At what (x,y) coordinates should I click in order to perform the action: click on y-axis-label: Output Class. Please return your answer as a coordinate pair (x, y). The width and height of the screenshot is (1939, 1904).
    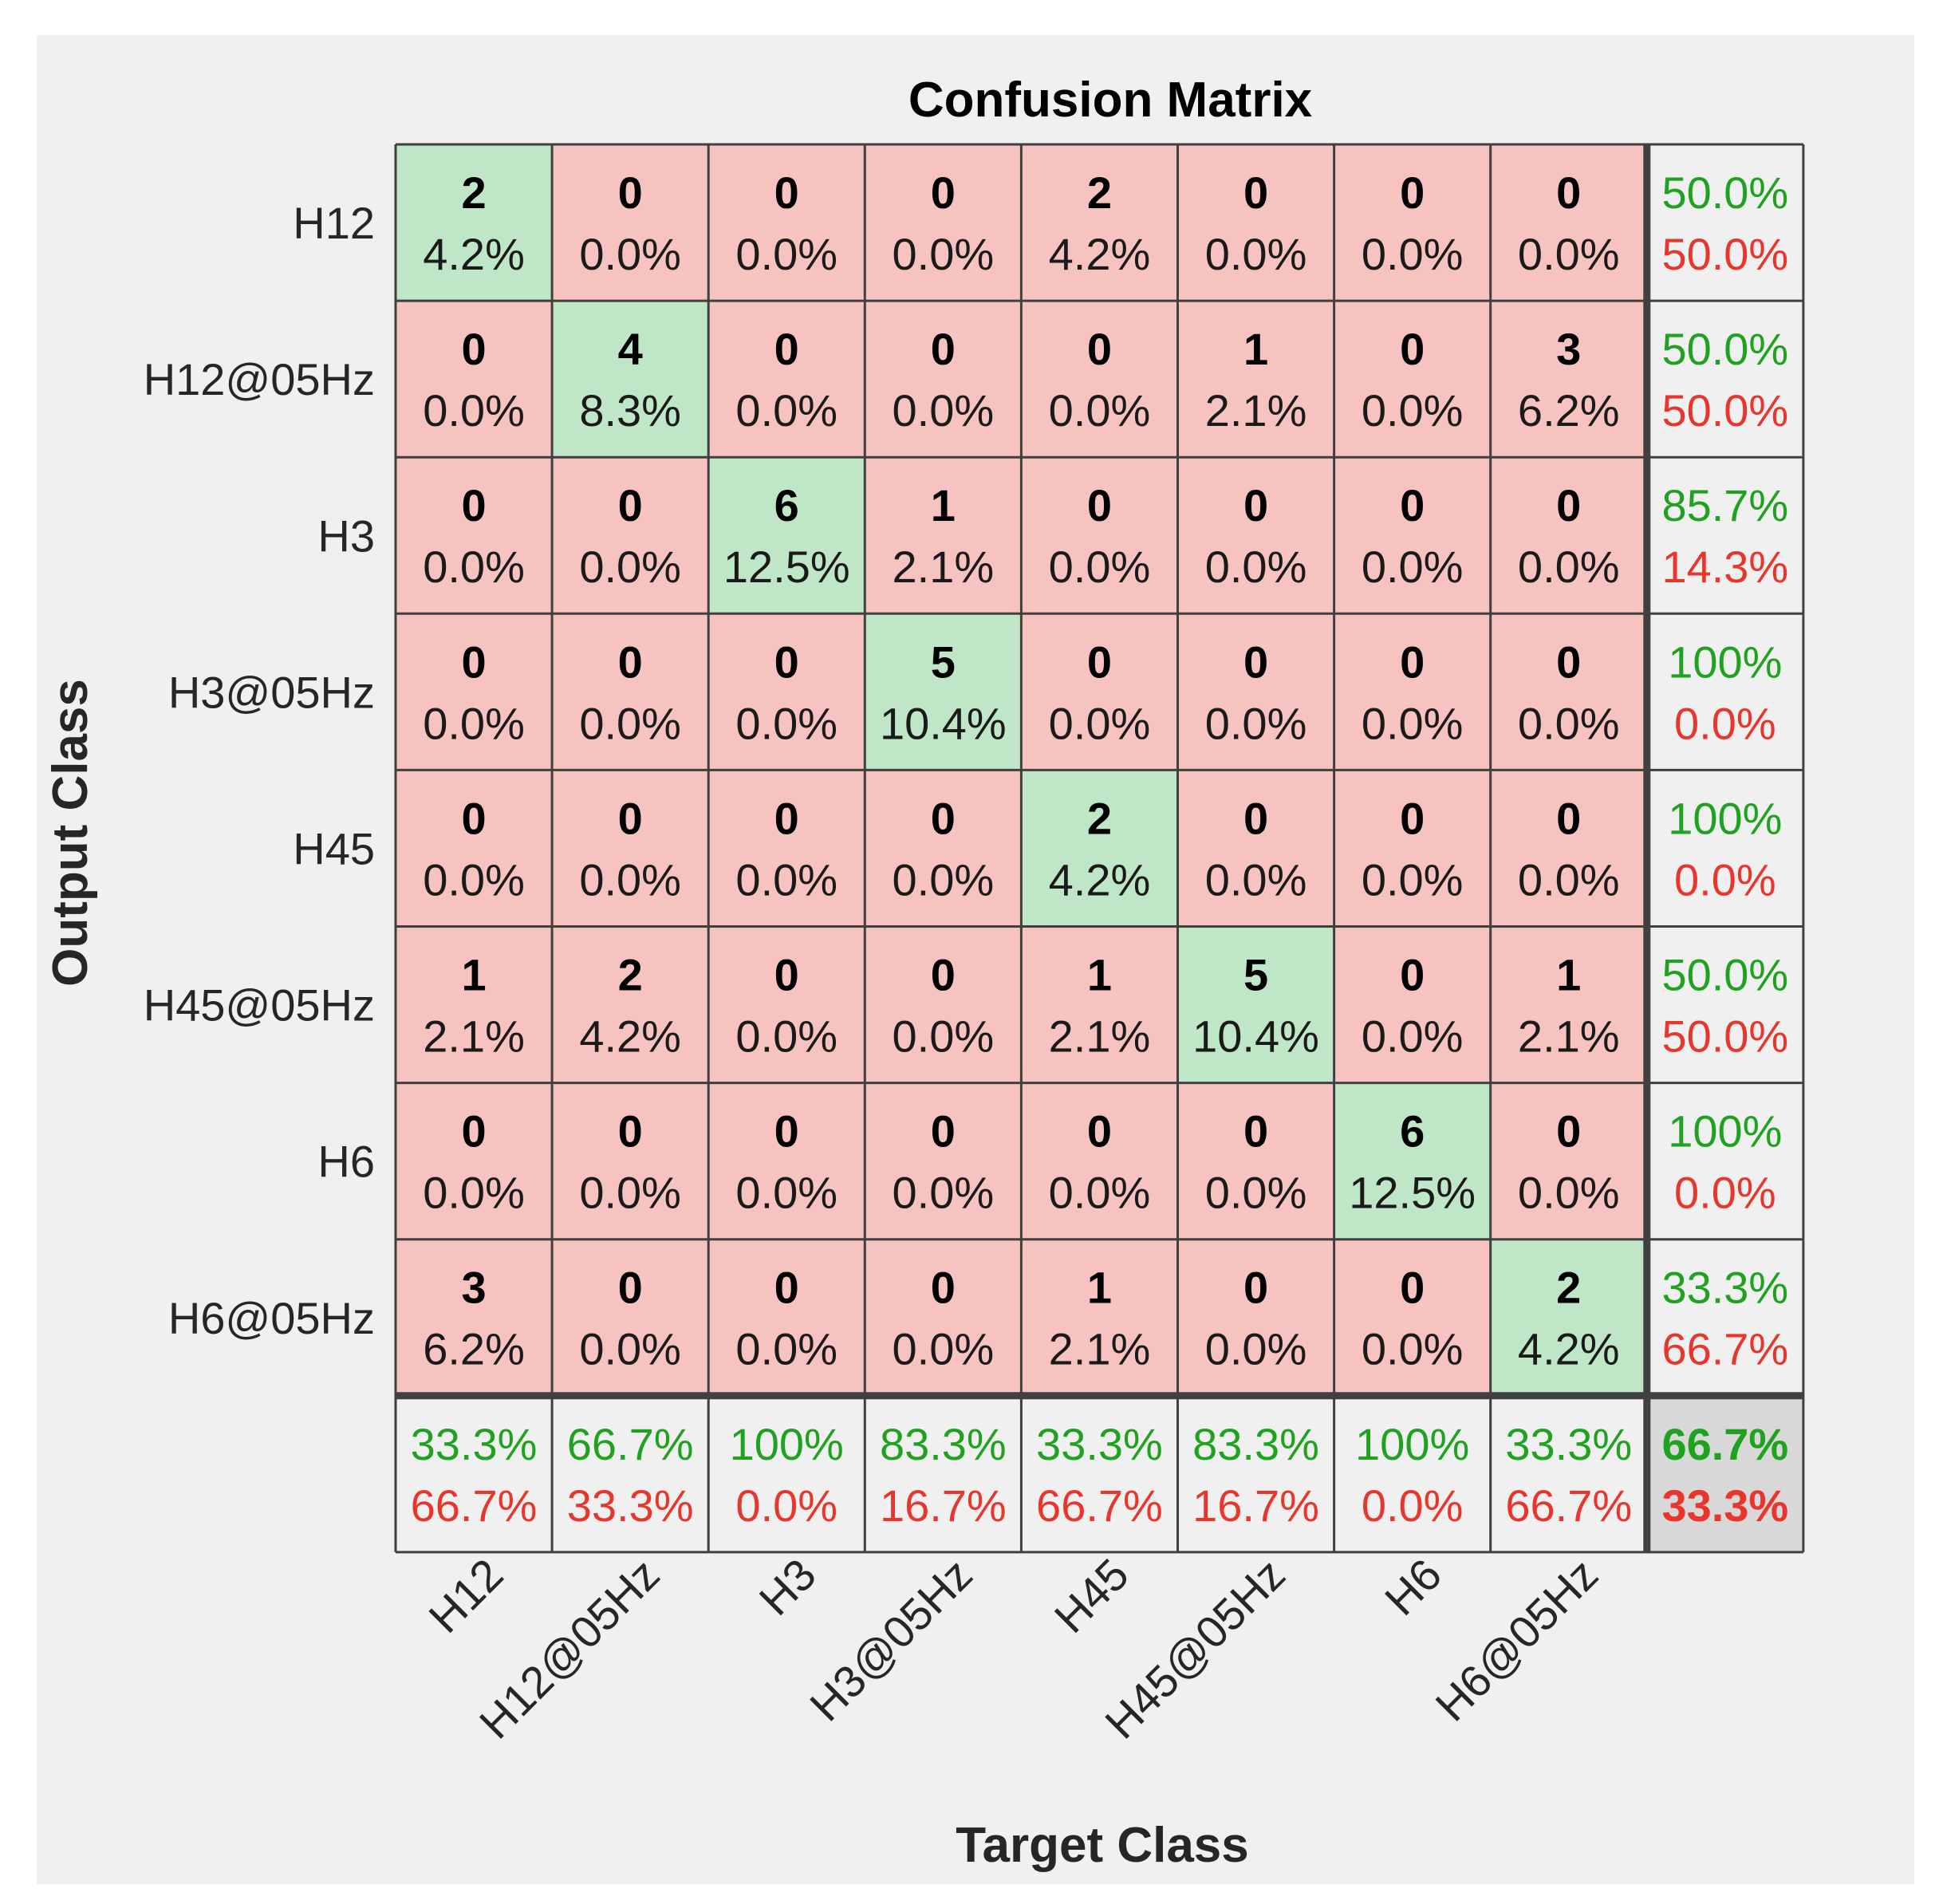
    Looking at the image, I should click on (70, 833).